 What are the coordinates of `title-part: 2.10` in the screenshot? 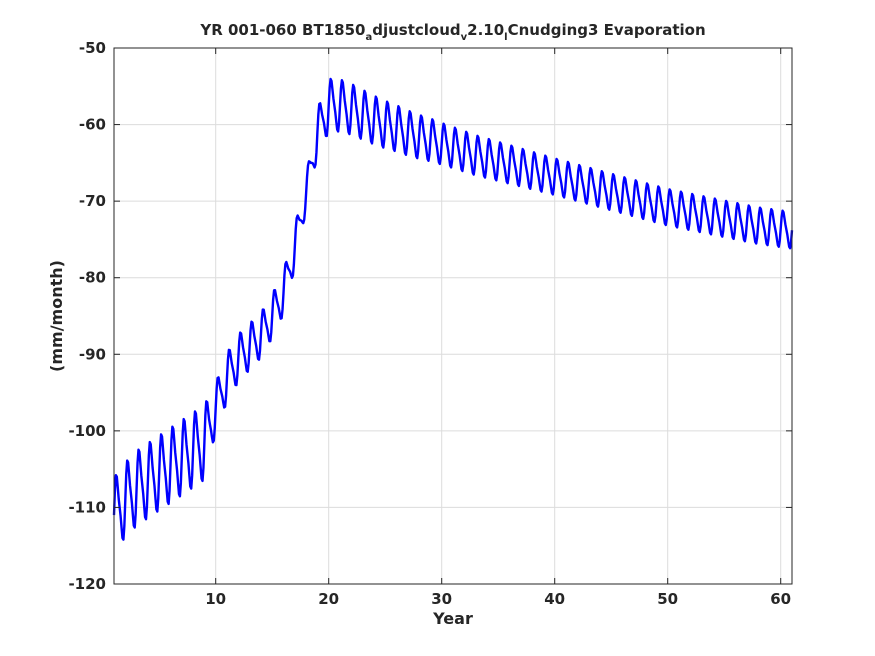 It's located at (485, 30).